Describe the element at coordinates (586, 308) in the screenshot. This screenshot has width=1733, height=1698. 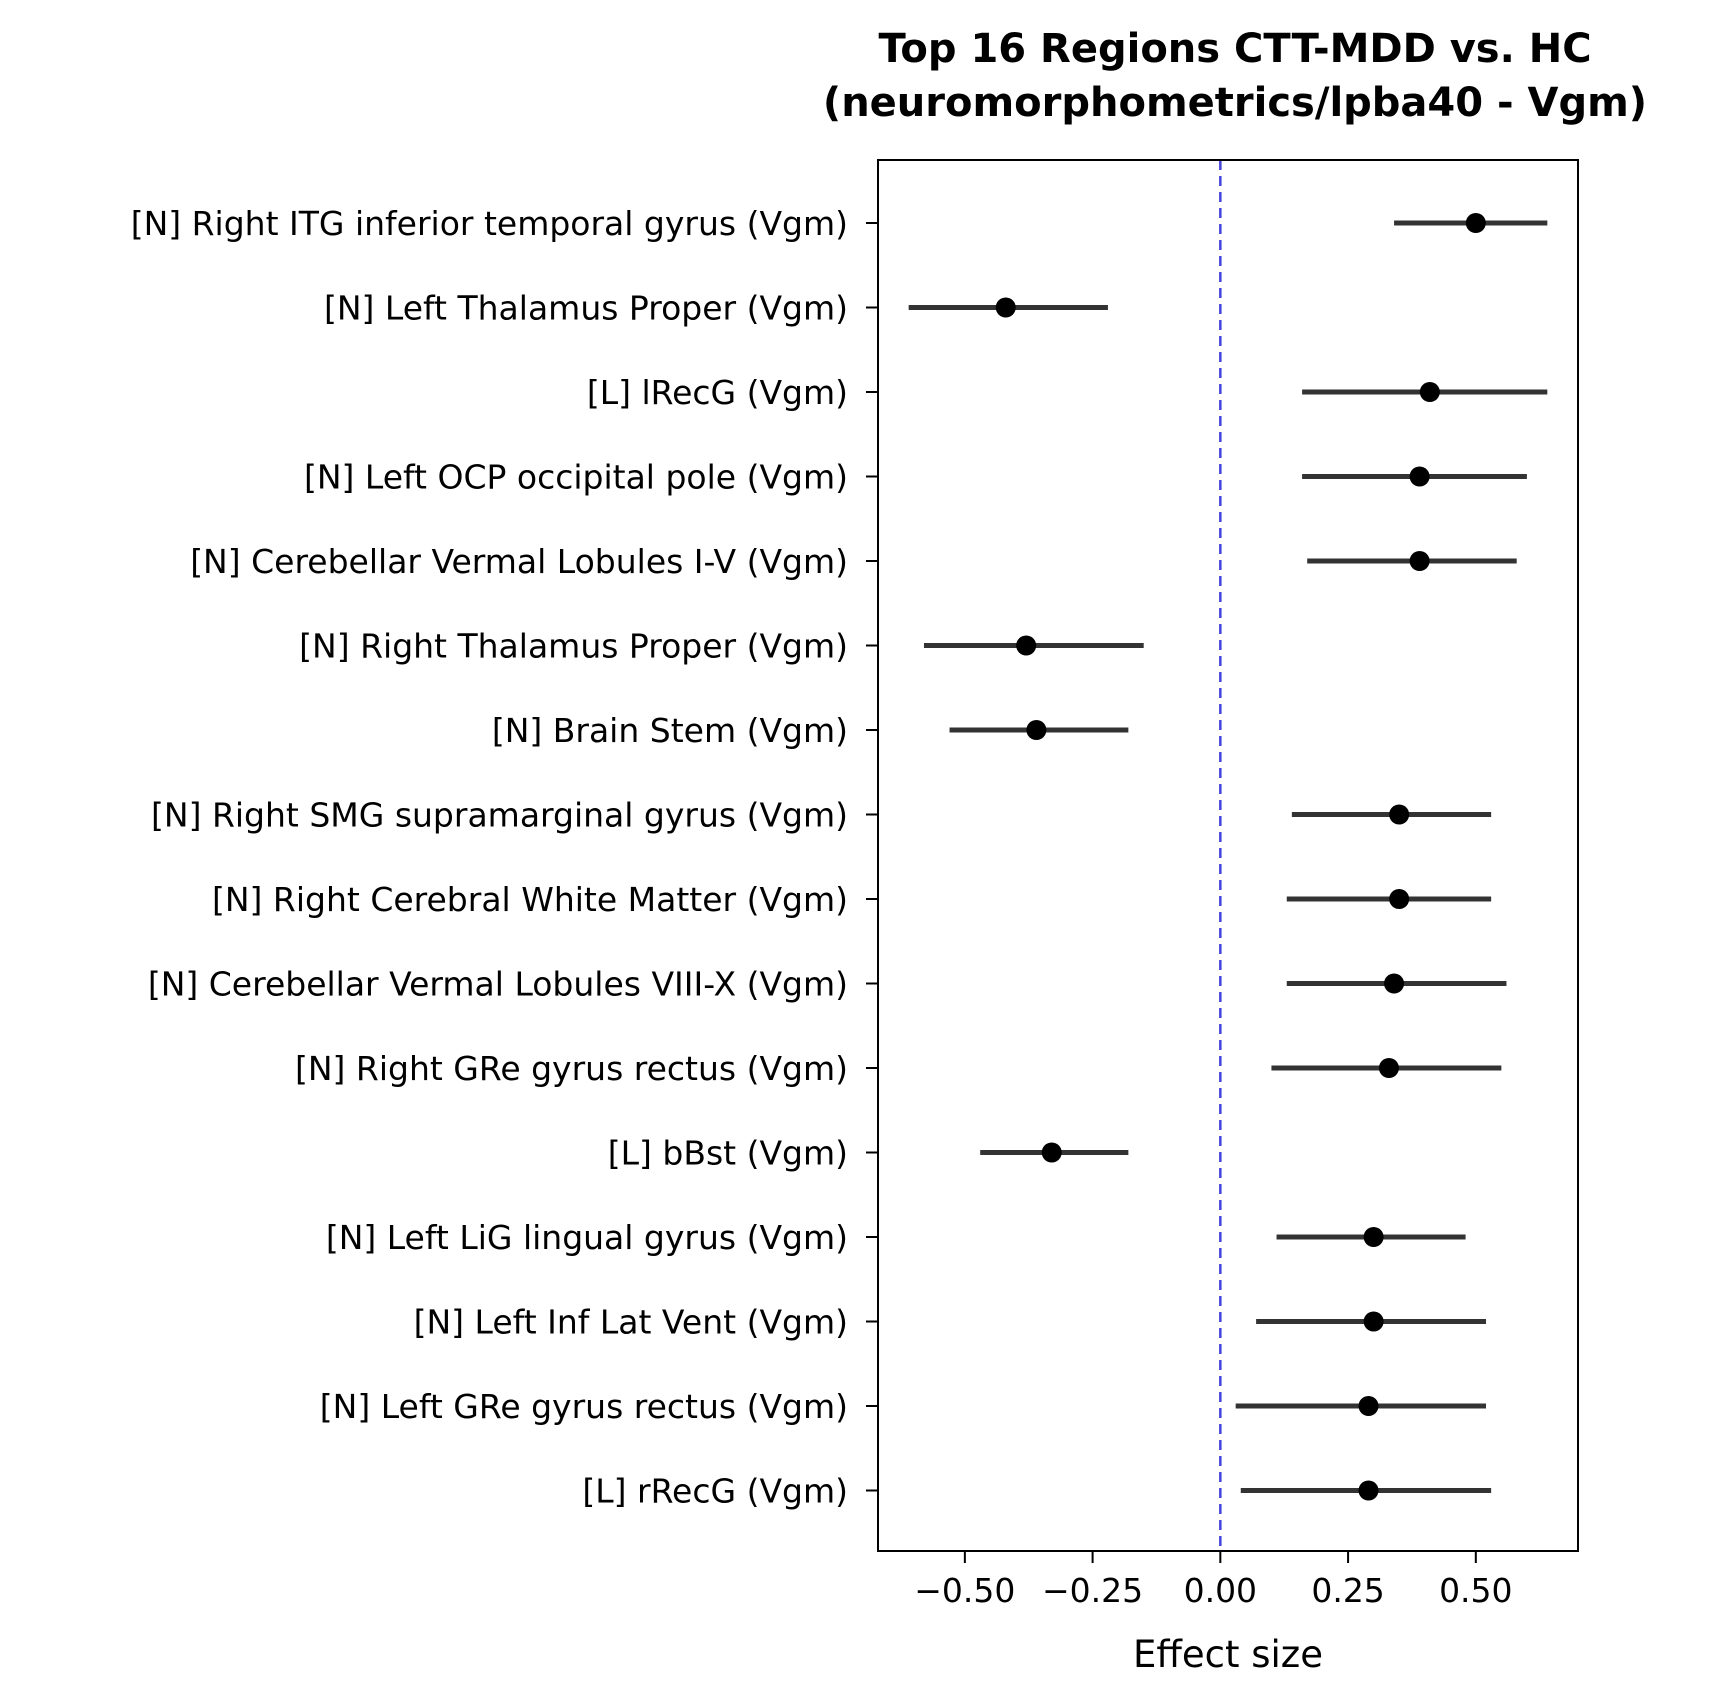
I see `y-tick-label: [N] Left Thalamus Proper (Vgm)` at that location.